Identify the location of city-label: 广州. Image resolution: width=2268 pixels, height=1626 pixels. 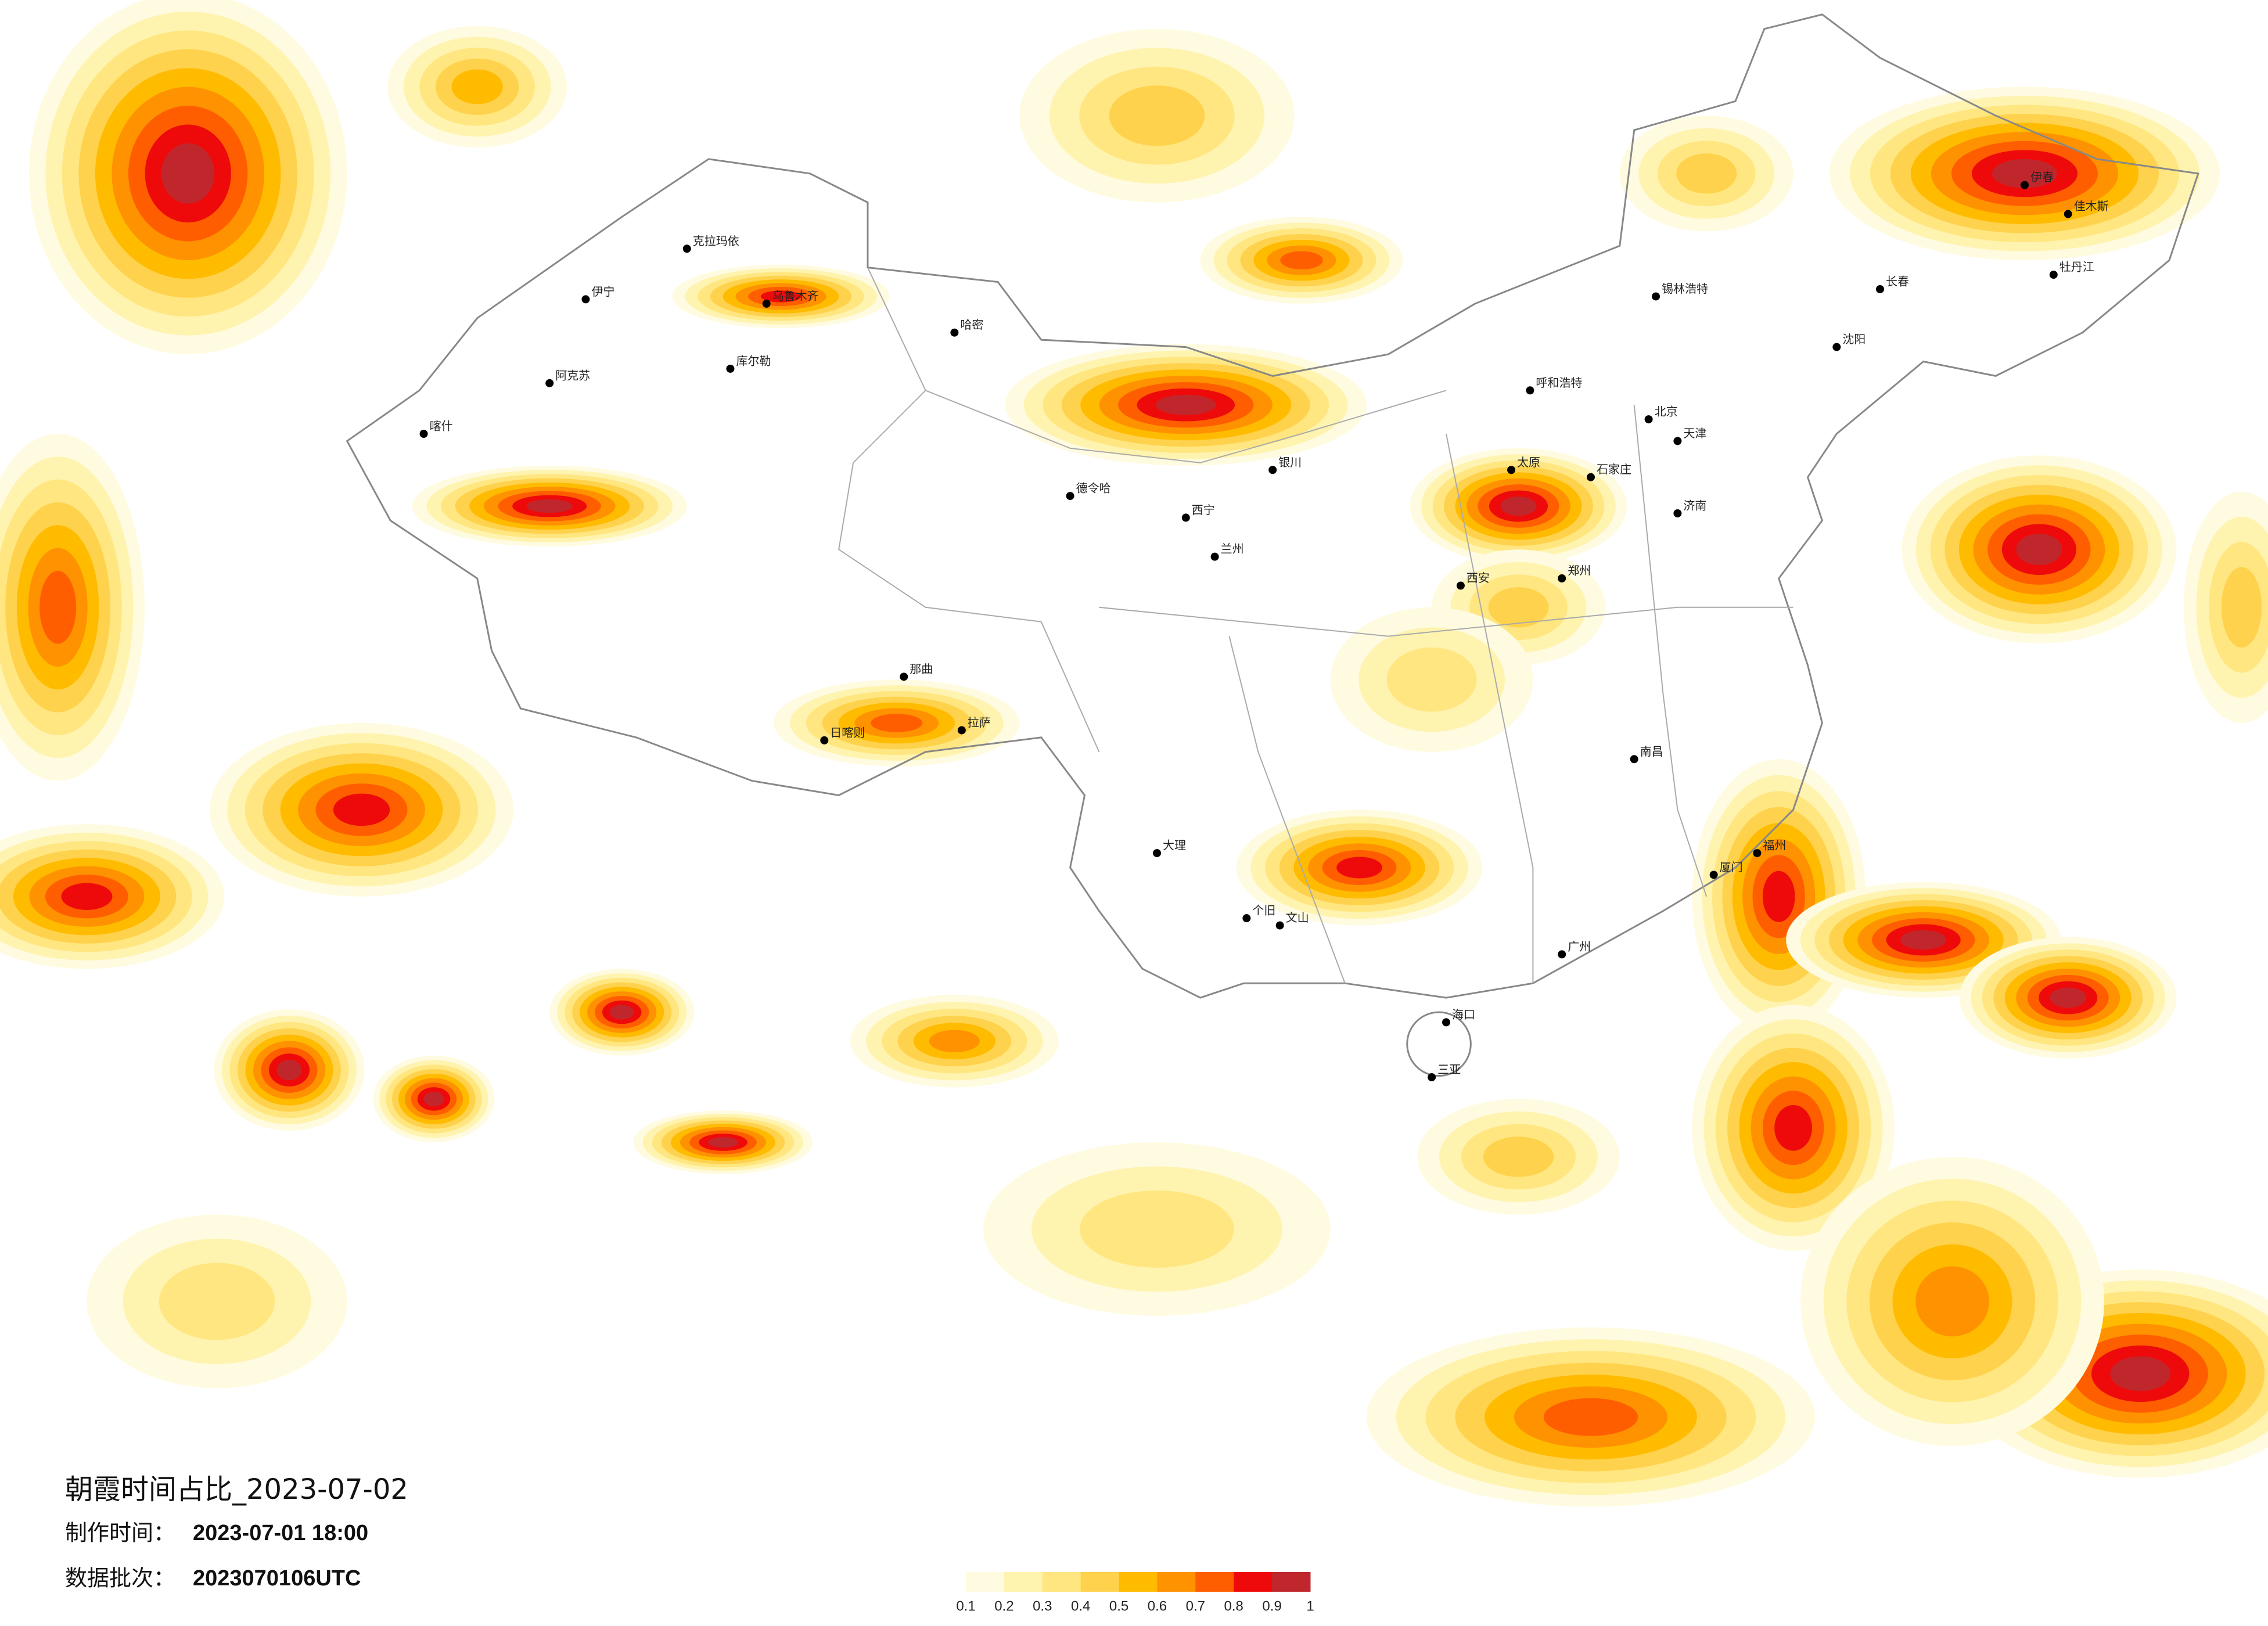
(1579, 947).